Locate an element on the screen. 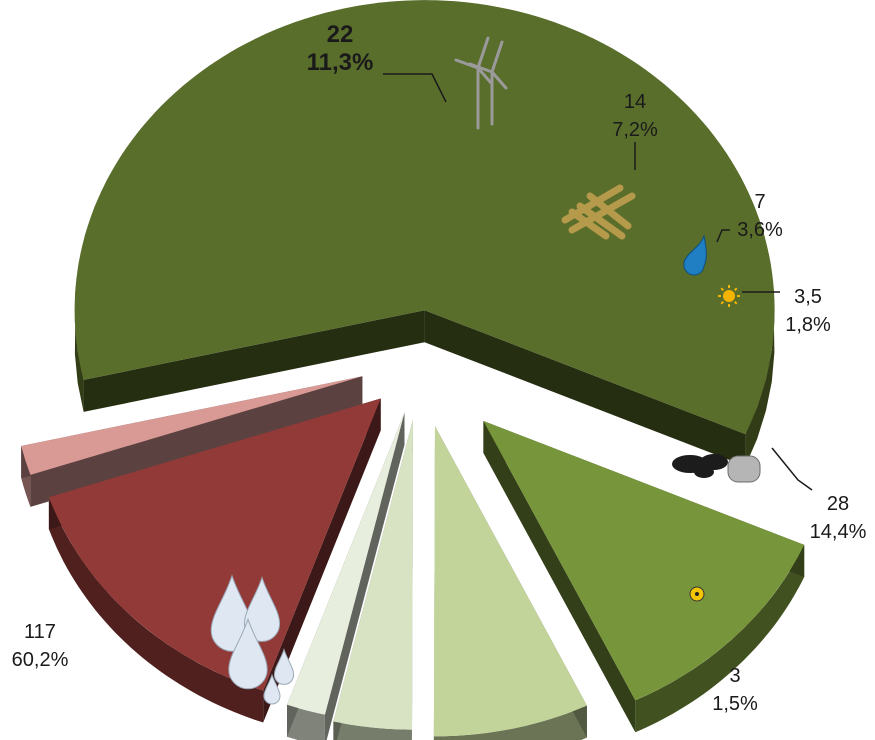 This screenshot has width=875, height=740. oil-drop-icon is located at coordinates (695, 255).